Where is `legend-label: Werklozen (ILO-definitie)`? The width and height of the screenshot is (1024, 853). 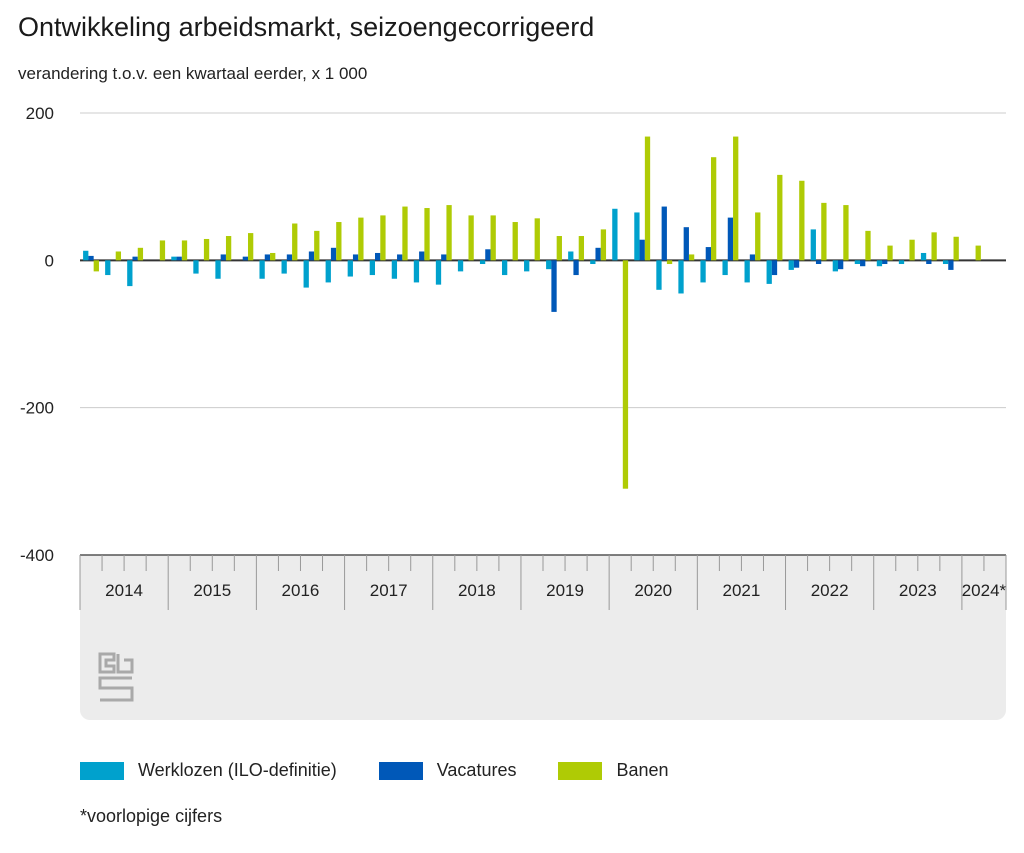 legend-label: Werklozen (ILO-definitie) is located at coordinates (237, 770).